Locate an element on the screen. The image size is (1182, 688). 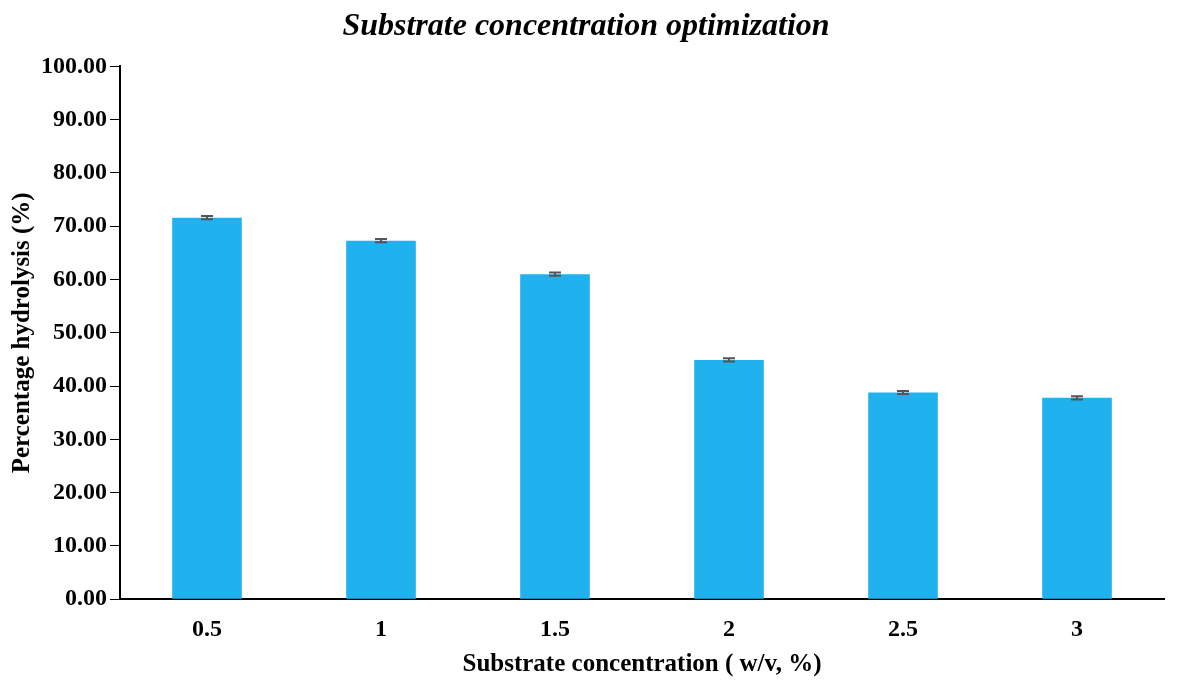
x-tick-label: 1.5 is located at coordinates (555, 627).